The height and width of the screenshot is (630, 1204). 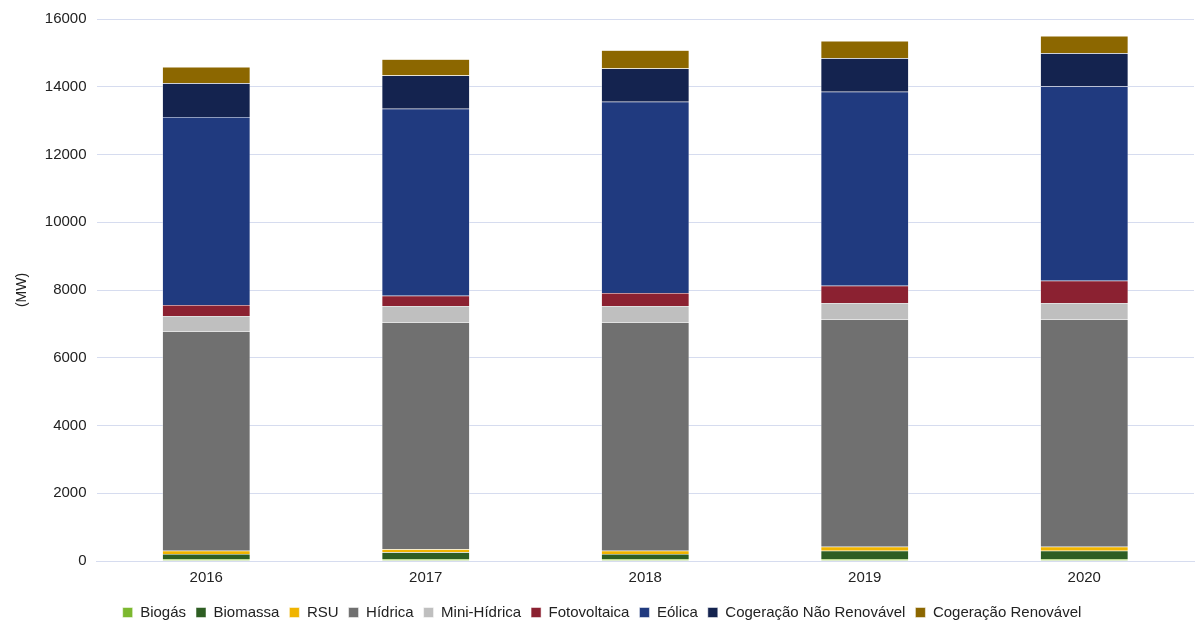 What do you see at coordinates (589, 611) in the screenshot?
I see `legend-label: Fotovoltaica` at bounding box center [589, 611].